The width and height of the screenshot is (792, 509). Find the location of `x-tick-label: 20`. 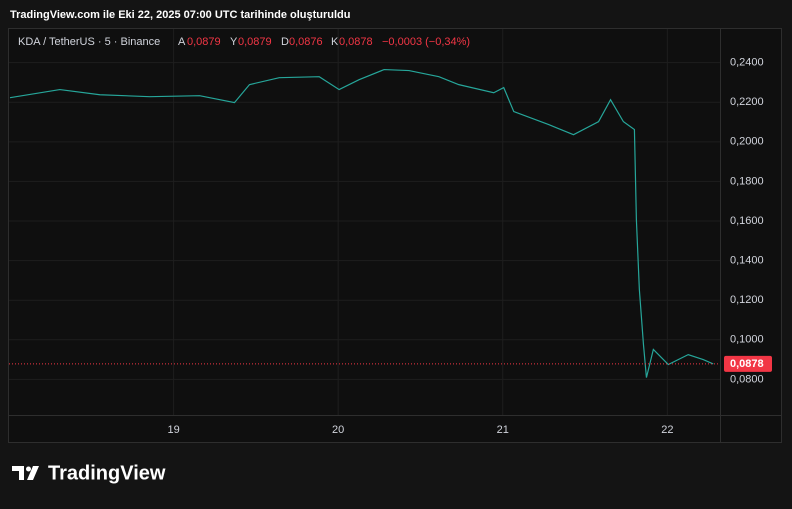

x-tick-label: 20 is located at coordinates (338, 430).